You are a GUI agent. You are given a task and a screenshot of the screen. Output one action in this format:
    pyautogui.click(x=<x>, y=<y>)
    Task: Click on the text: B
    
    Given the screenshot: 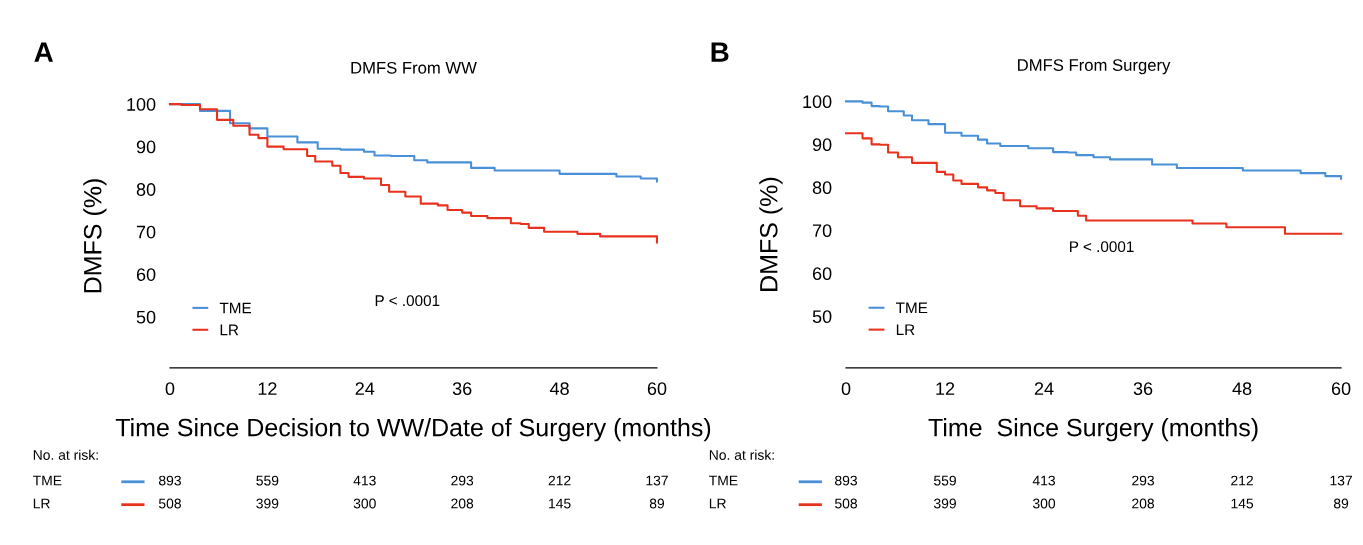 What is the action you would take?
    pyautogui.click(x=720, y=52)
    